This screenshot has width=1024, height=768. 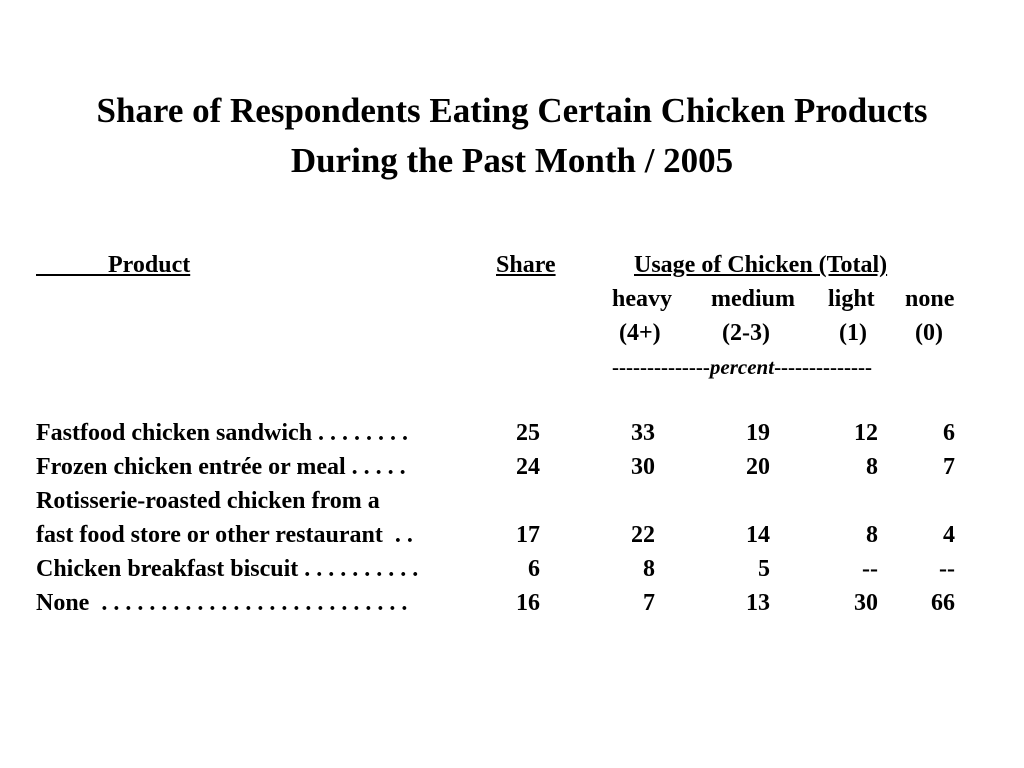 What do you see at coordinates (661, 367) in the screenshot?
I see `percent-dash-left: --------------` at bounding box center [661, 367].